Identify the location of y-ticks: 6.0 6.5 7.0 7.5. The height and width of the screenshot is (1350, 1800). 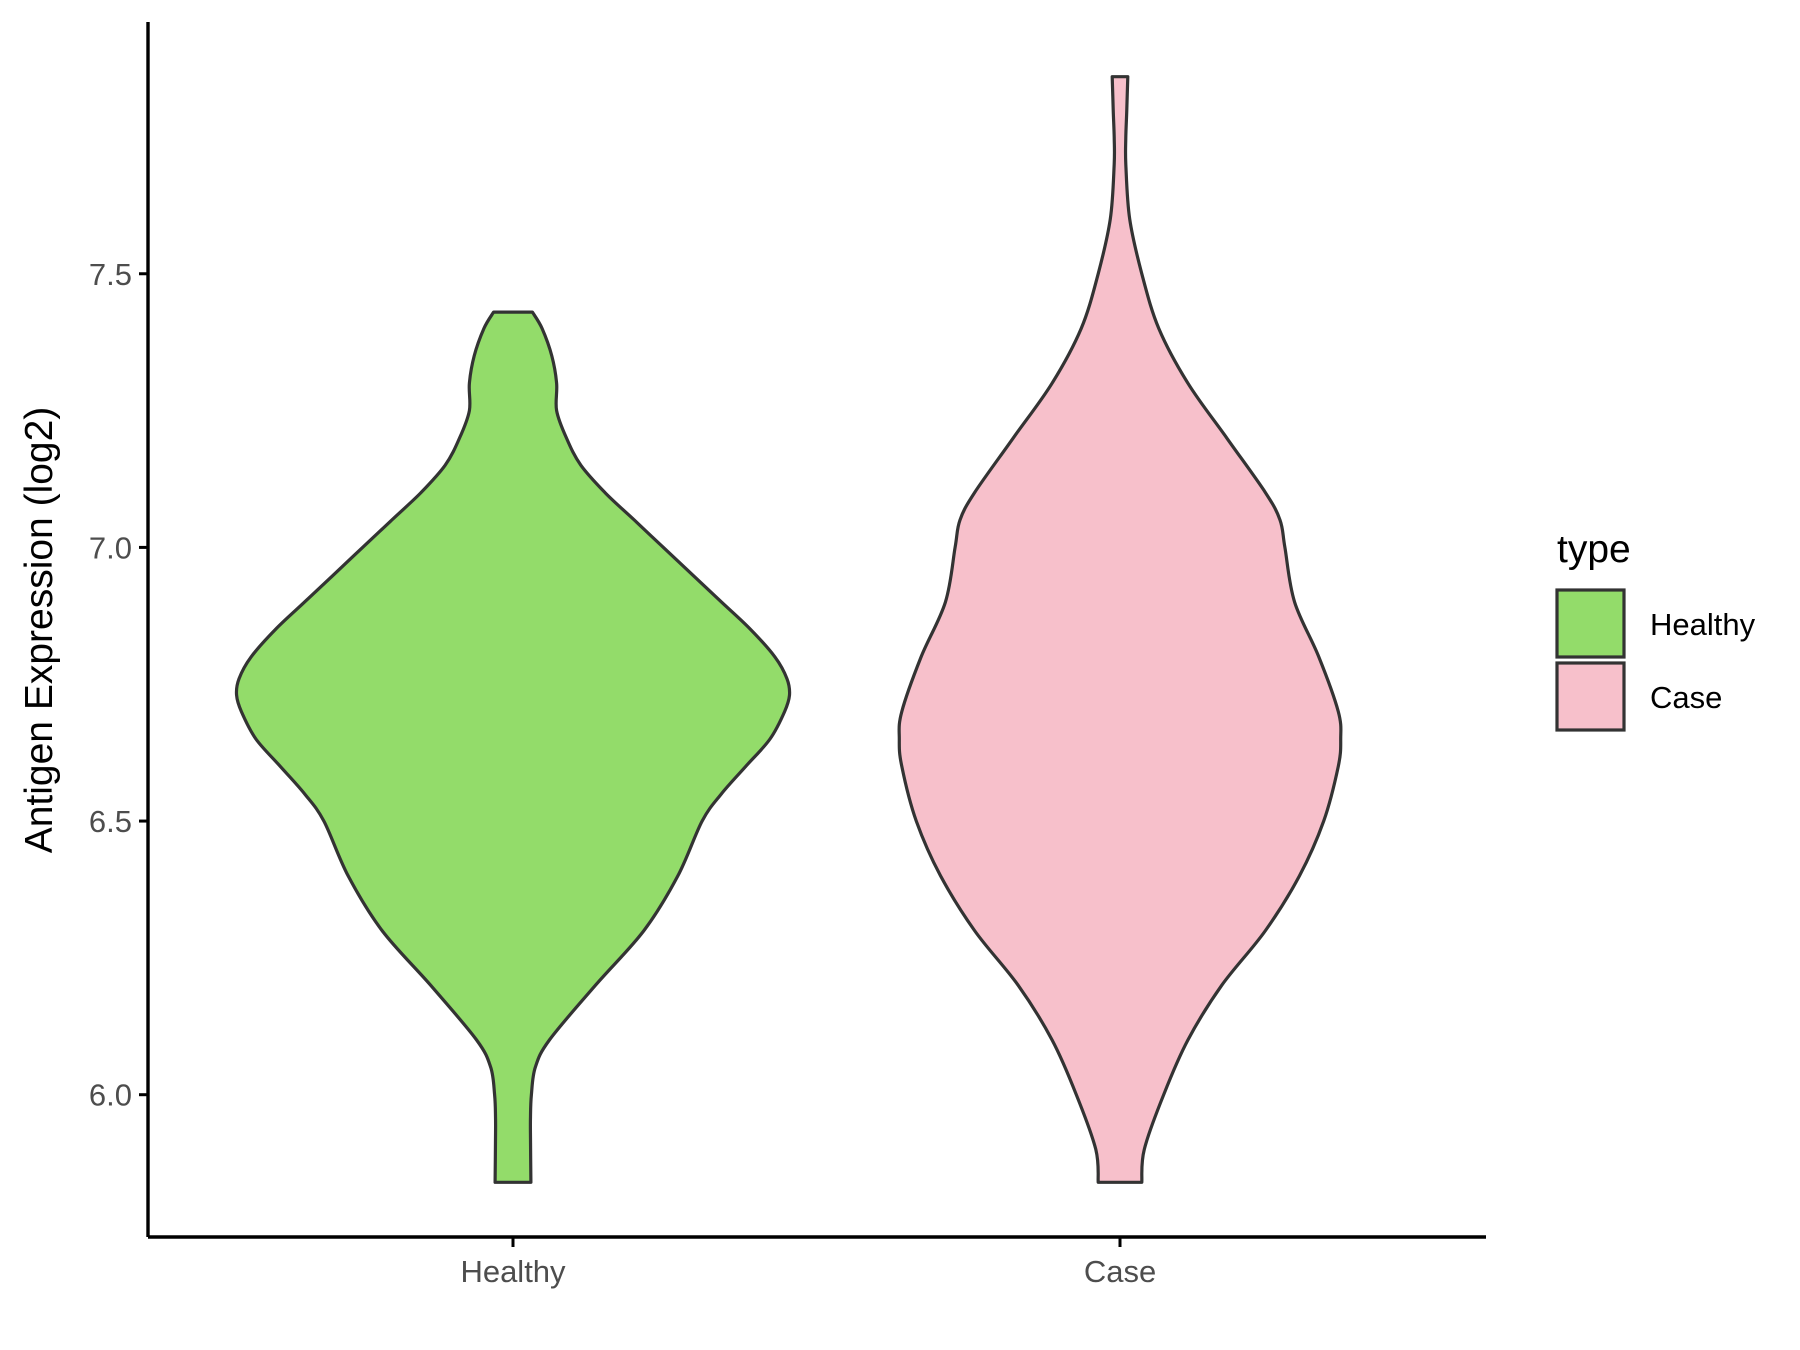
(118, 685).